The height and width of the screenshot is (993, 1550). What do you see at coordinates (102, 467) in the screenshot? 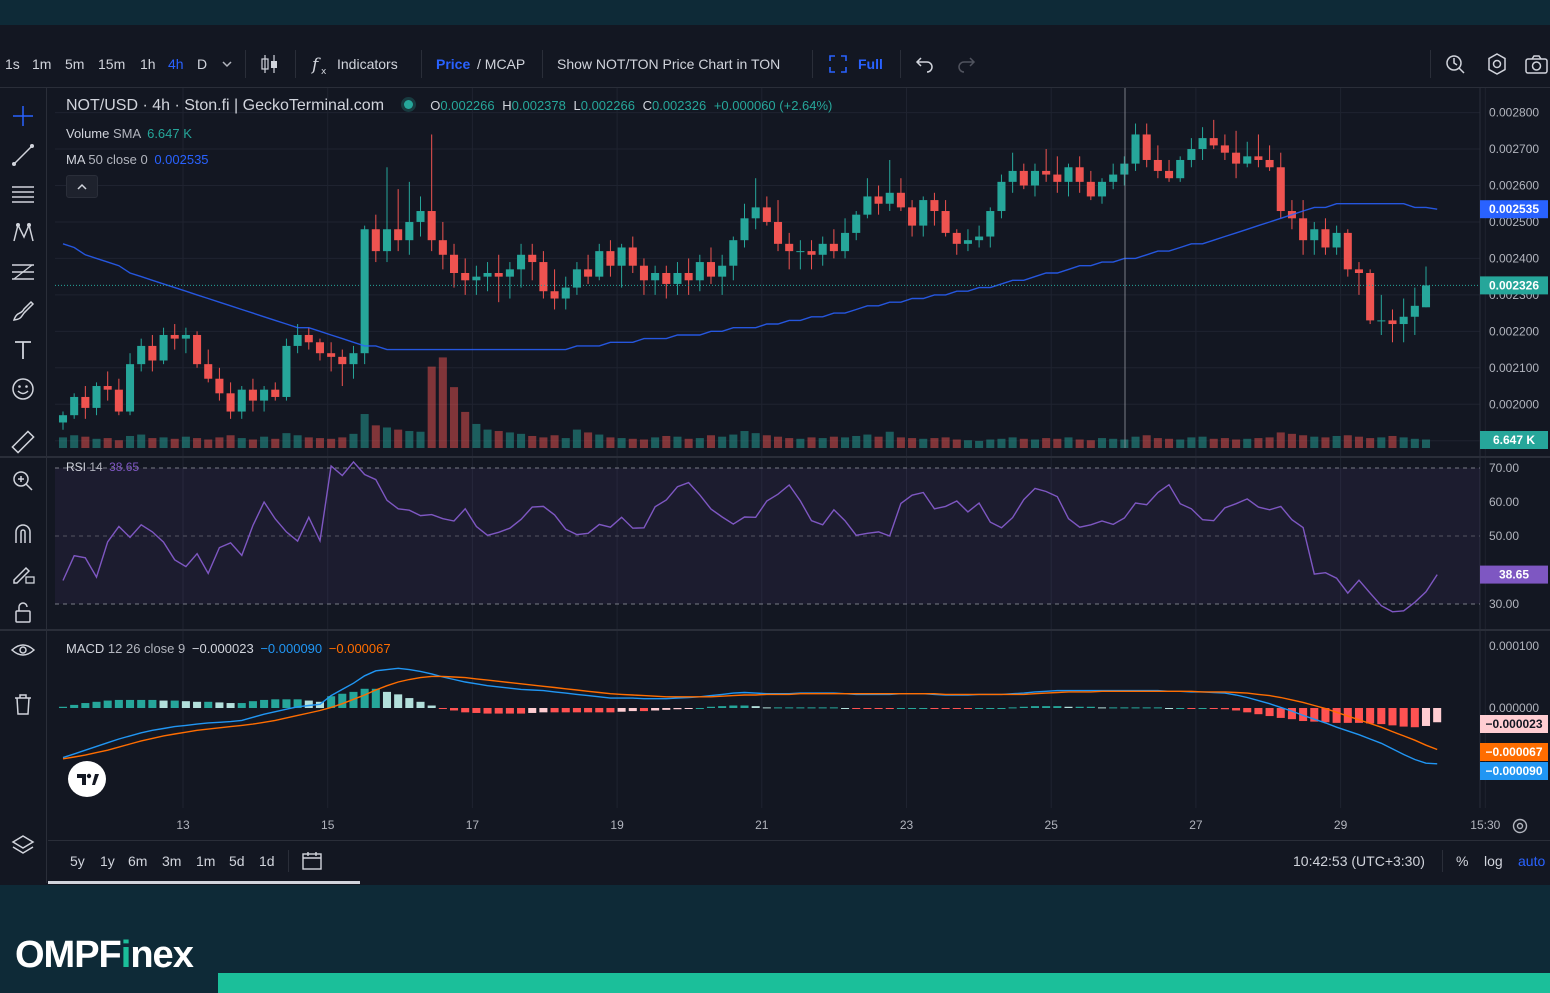
I see `rsi-legend: RSI 14 38.65` at bounding box center [102, 467].